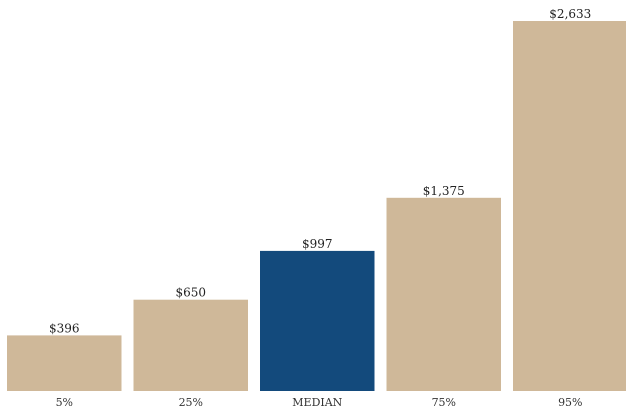 The height and width of the screenshot is (411, 626). I want to click on value-label: $2,633, so click(570, 14).